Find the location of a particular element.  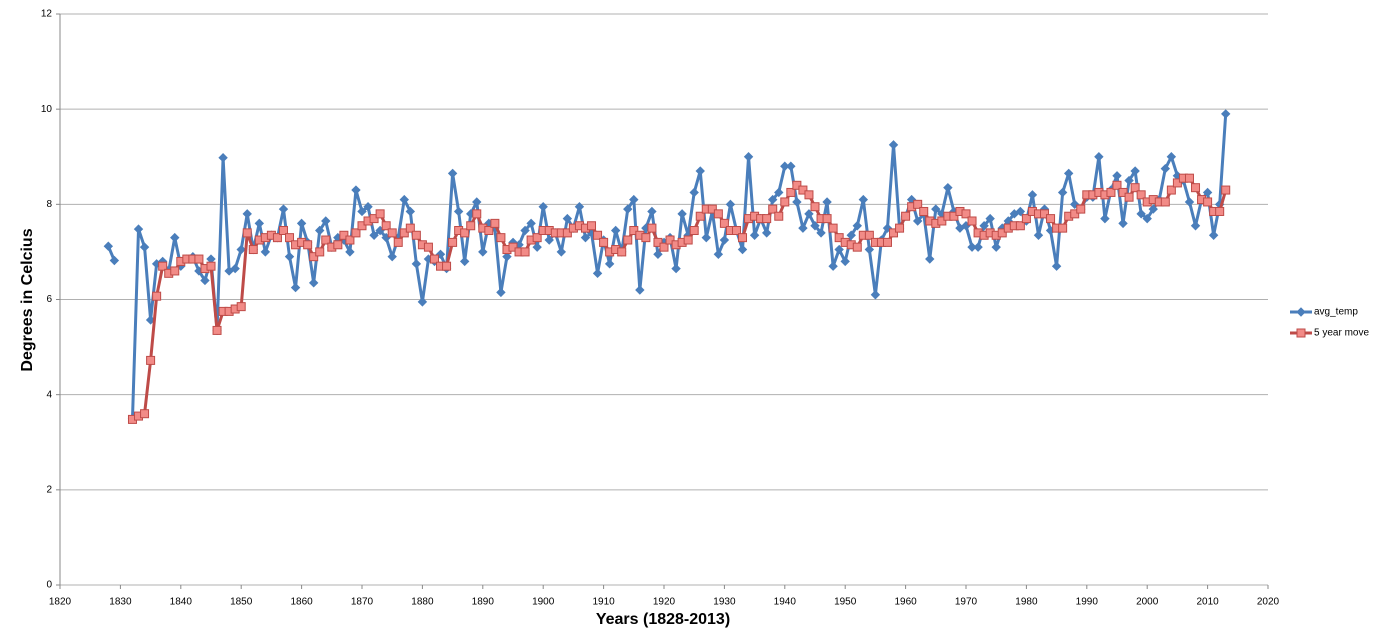

x-tick-label: 1950 is located at coordinates (845, 602).